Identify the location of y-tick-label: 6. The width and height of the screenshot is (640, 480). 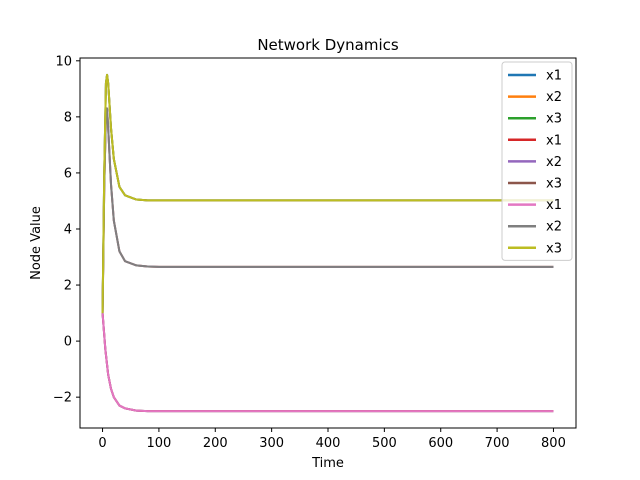
(68, 173).